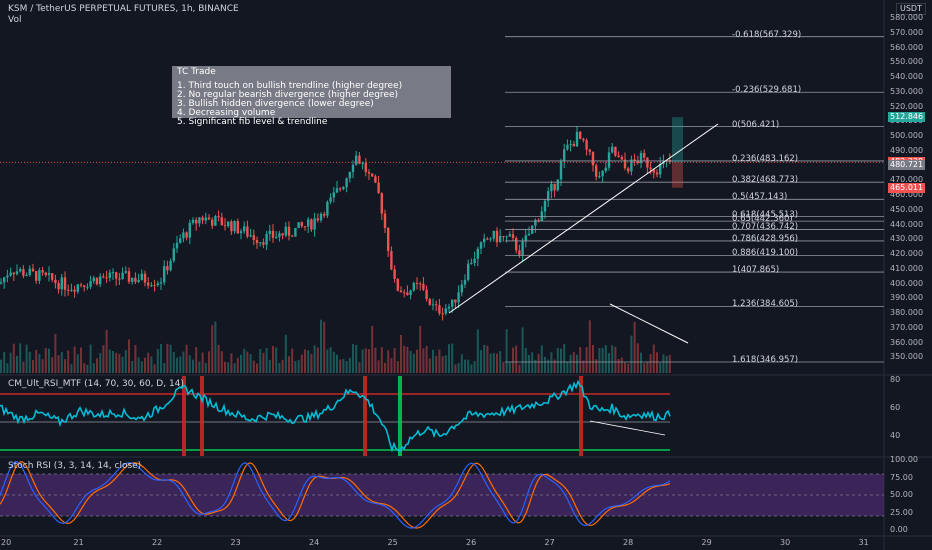 The image size is (932, 550). What do you see at coordinates (911, 9) in the screenshot?
I see `currency-badge: USDT` at bounding box center [911, 9].